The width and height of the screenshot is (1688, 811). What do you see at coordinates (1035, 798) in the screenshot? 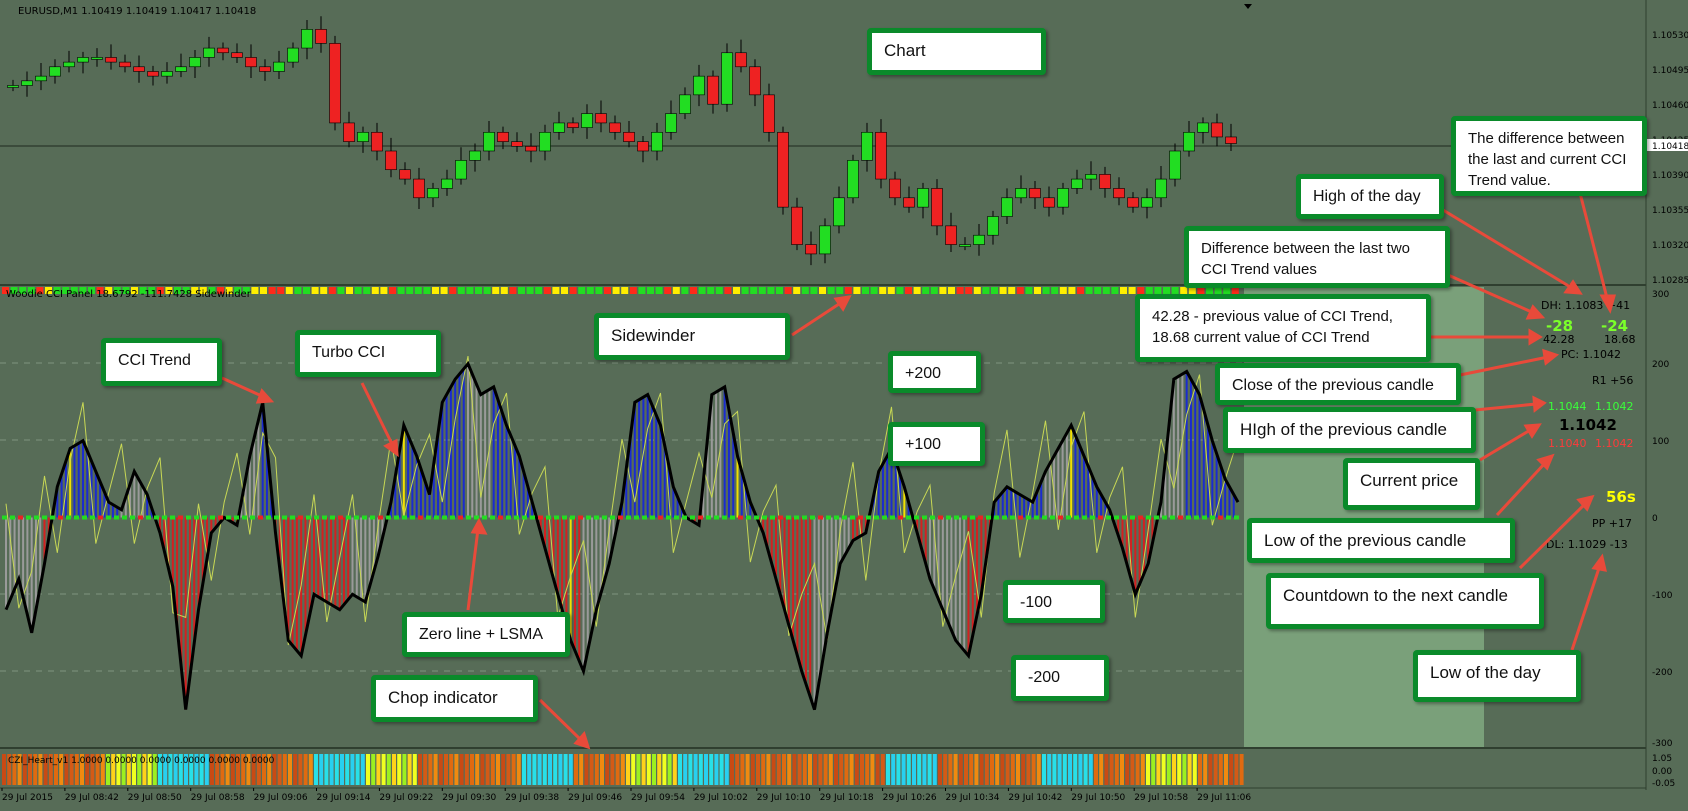
I see `time-tick: 29 Jul 10:42` at bounding box center [1035, 798].